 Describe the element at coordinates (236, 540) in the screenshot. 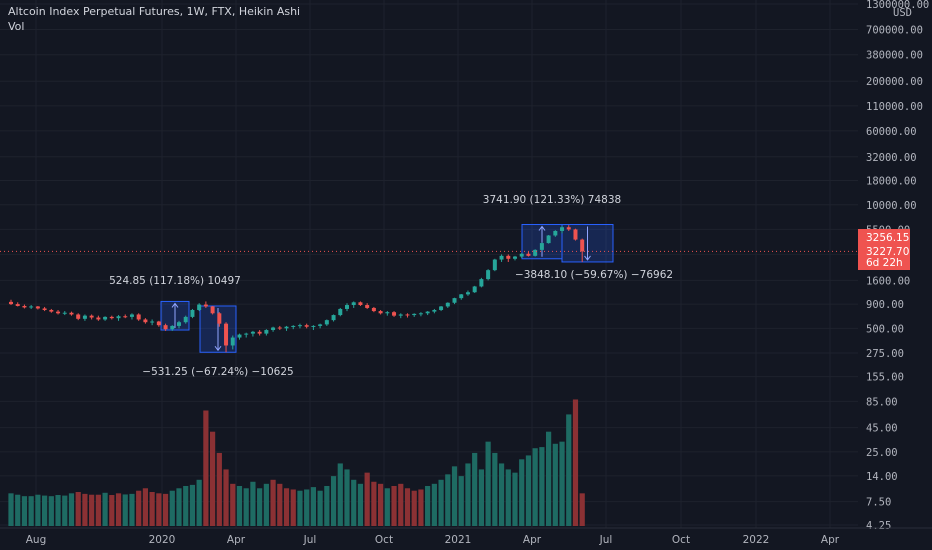

I see `time-tick-label: Apr` at that location.